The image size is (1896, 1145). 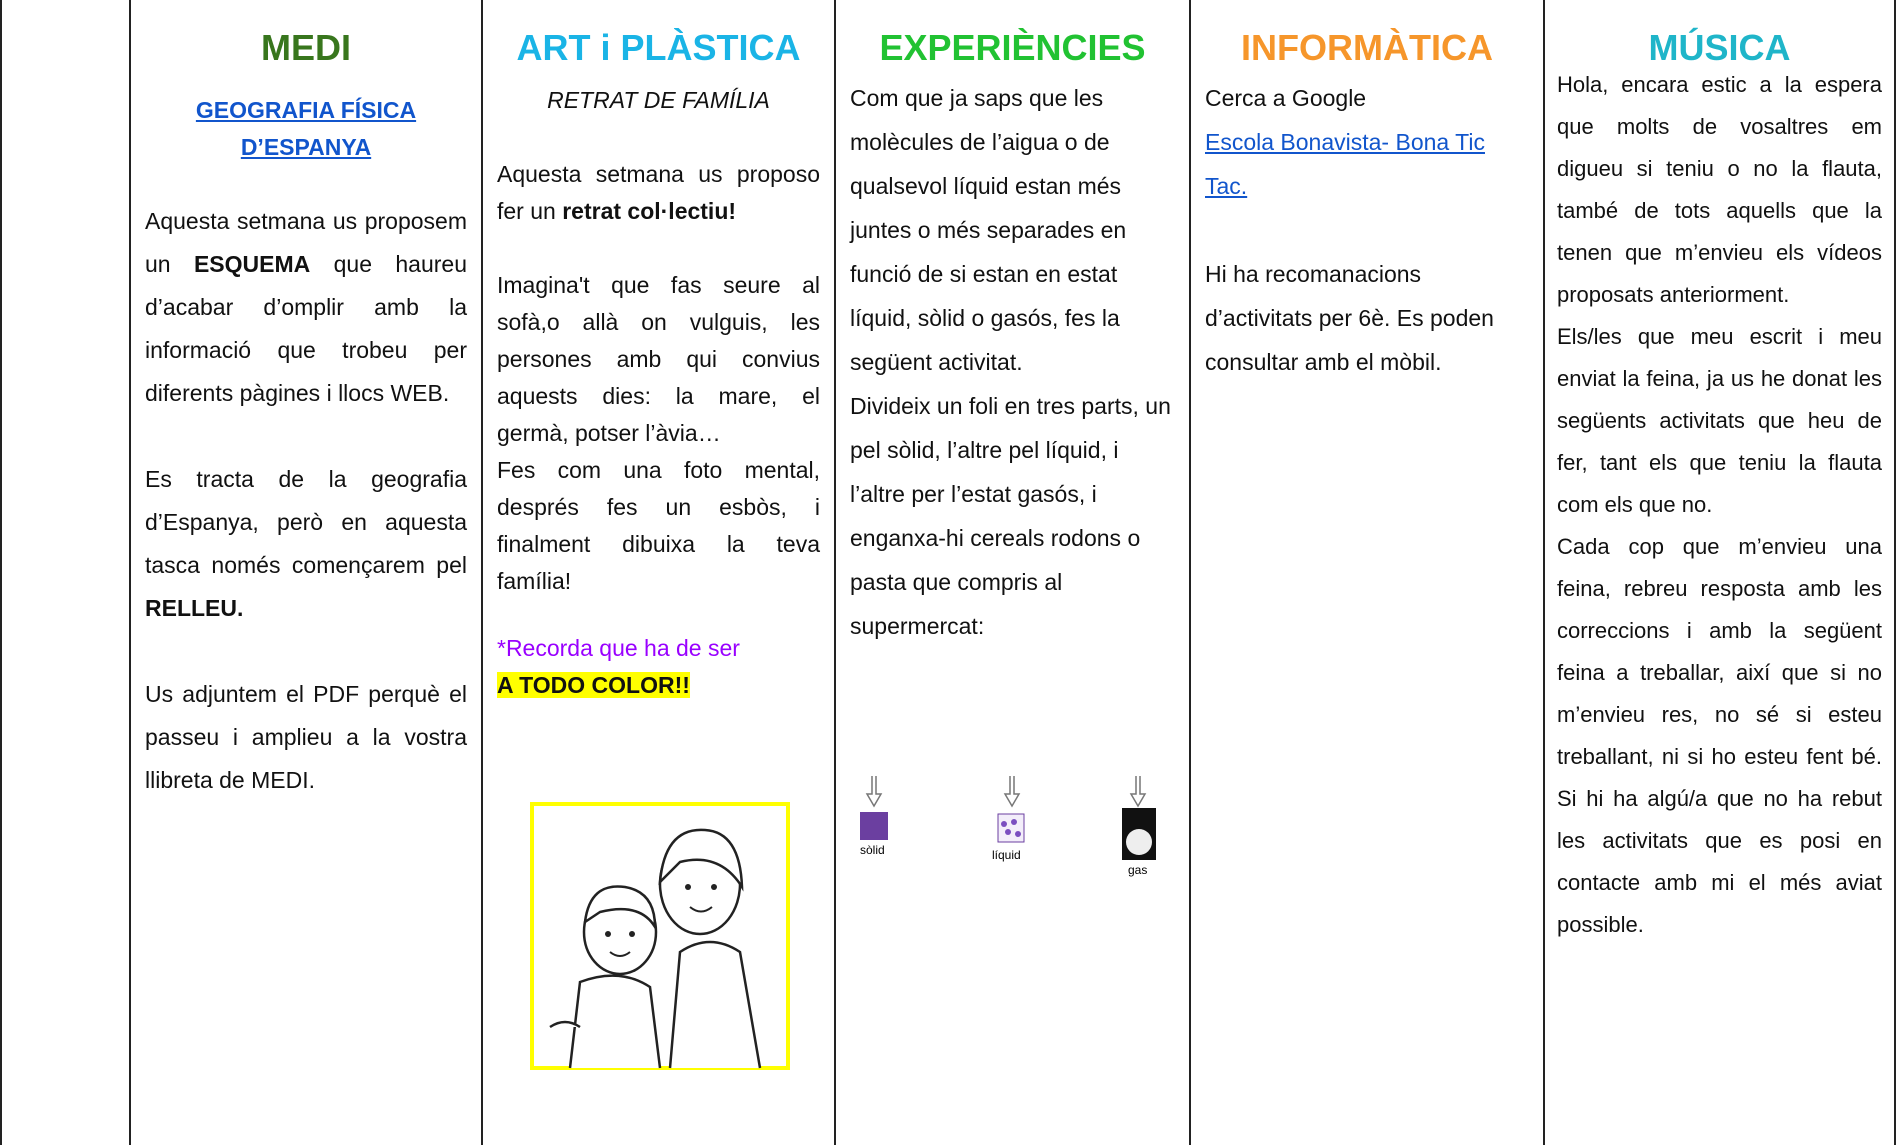 What do you see at coordinates (658, 47) in the screenshot?
I see `column-title: ART i PLÀSTICA` at bounding box center [658, 47].